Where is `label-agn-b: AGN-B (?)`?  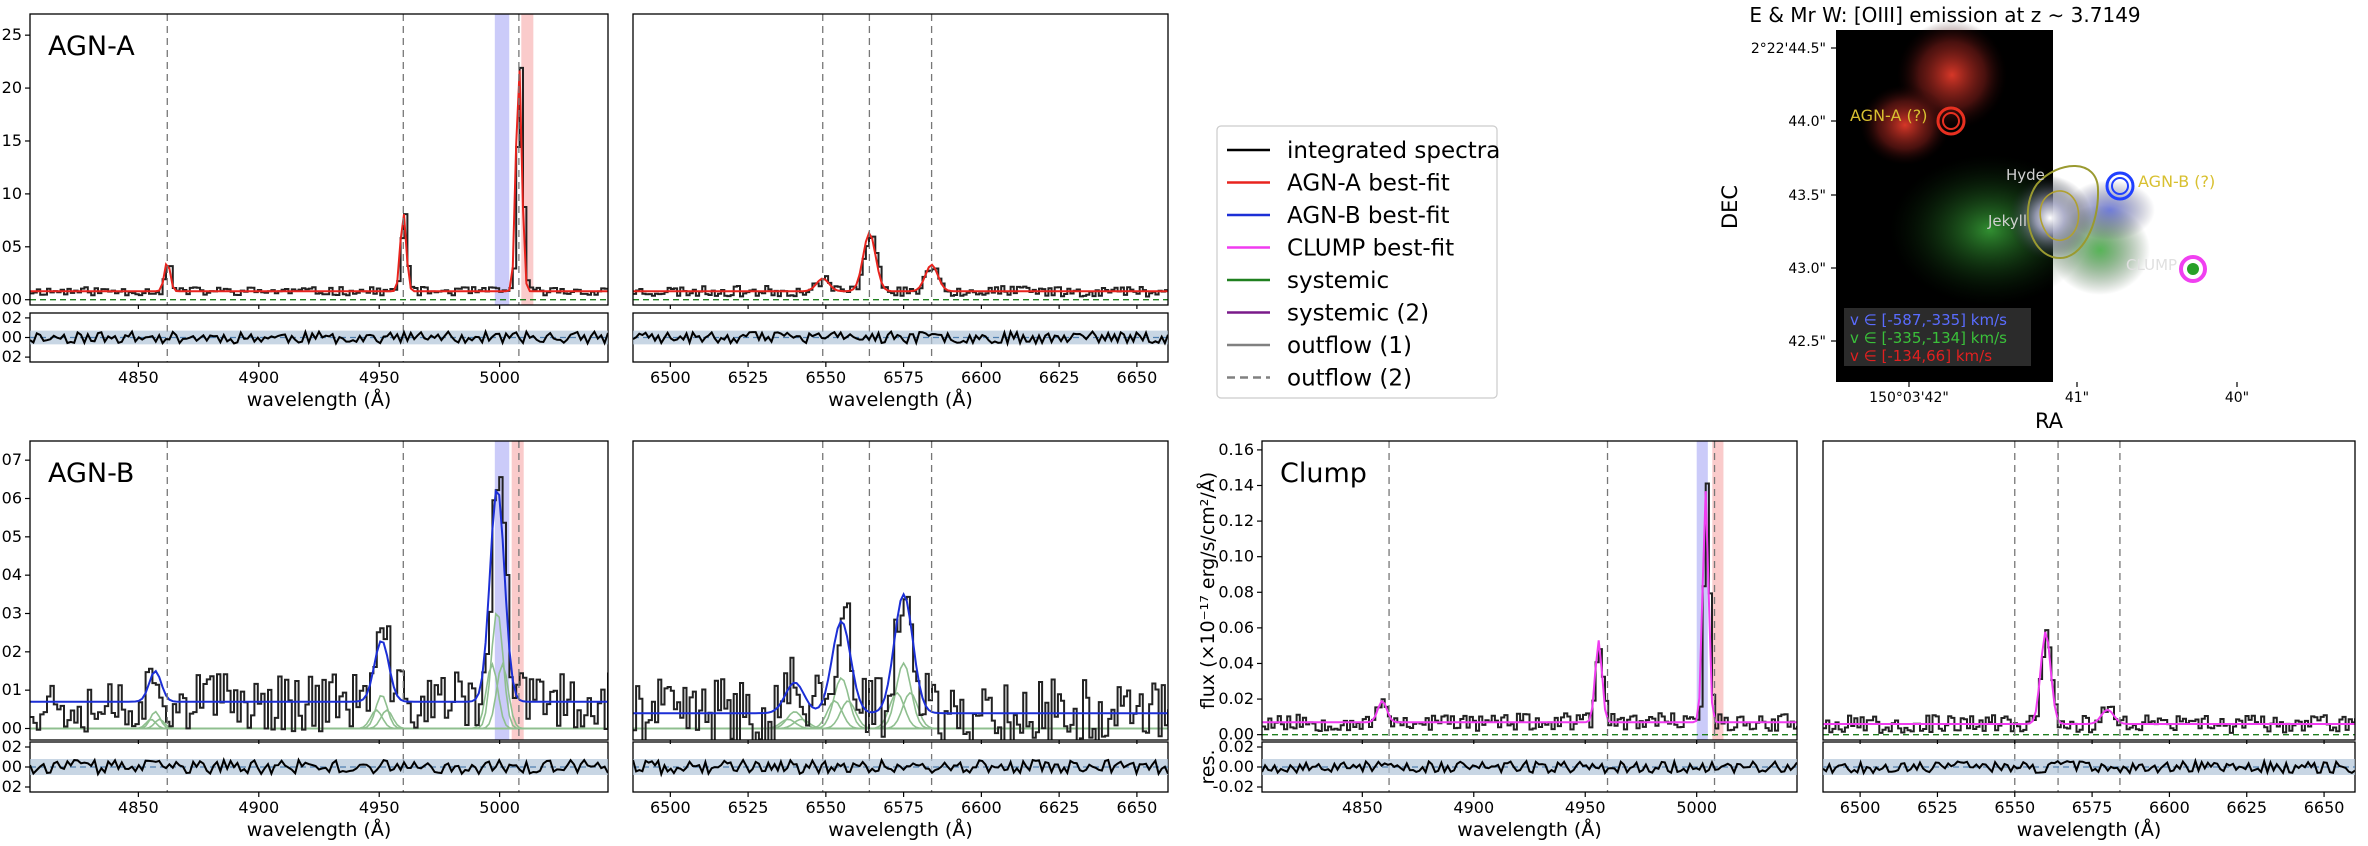
label-agn-b: AGN-B (?) is located at coordinates (2176, 181).